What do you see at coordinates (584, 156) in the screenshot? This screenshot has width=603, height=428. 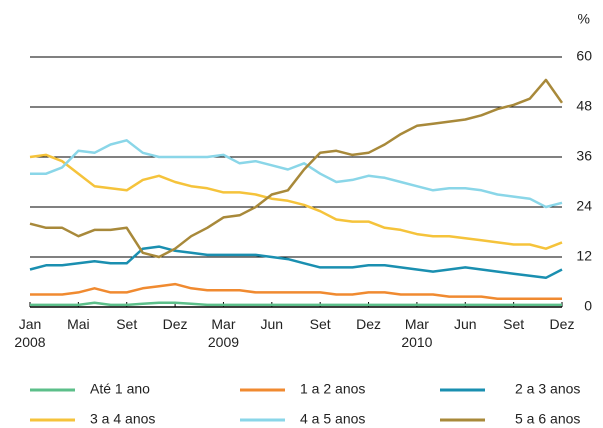 I see `y-tick-label: 36` at bounding box center [584, 156].